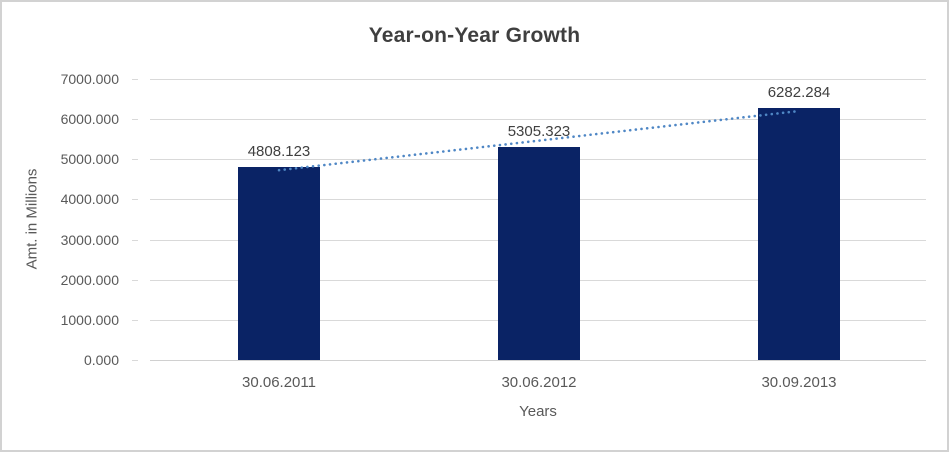 This screenshot has height=452, width=949. What do you see at coordinates (89, 159) in the screenshot?
I see `y-tick-label: 5000.000` at bounding box center [89, 159].